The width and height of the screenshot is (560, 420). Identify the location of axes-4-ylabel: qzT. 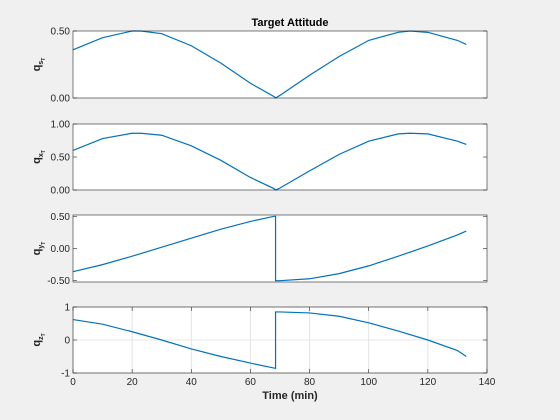
(39, 339).